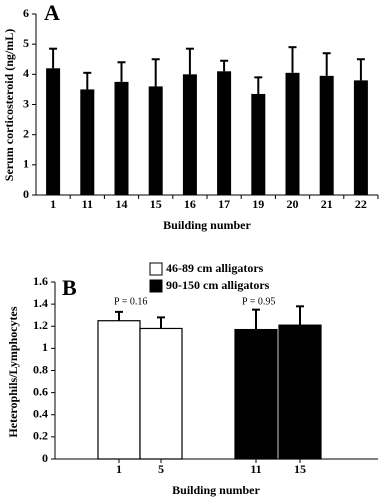 This screenshot has height=500, width=383. I want to click on y-tick-label: 2, so click(26, 133).